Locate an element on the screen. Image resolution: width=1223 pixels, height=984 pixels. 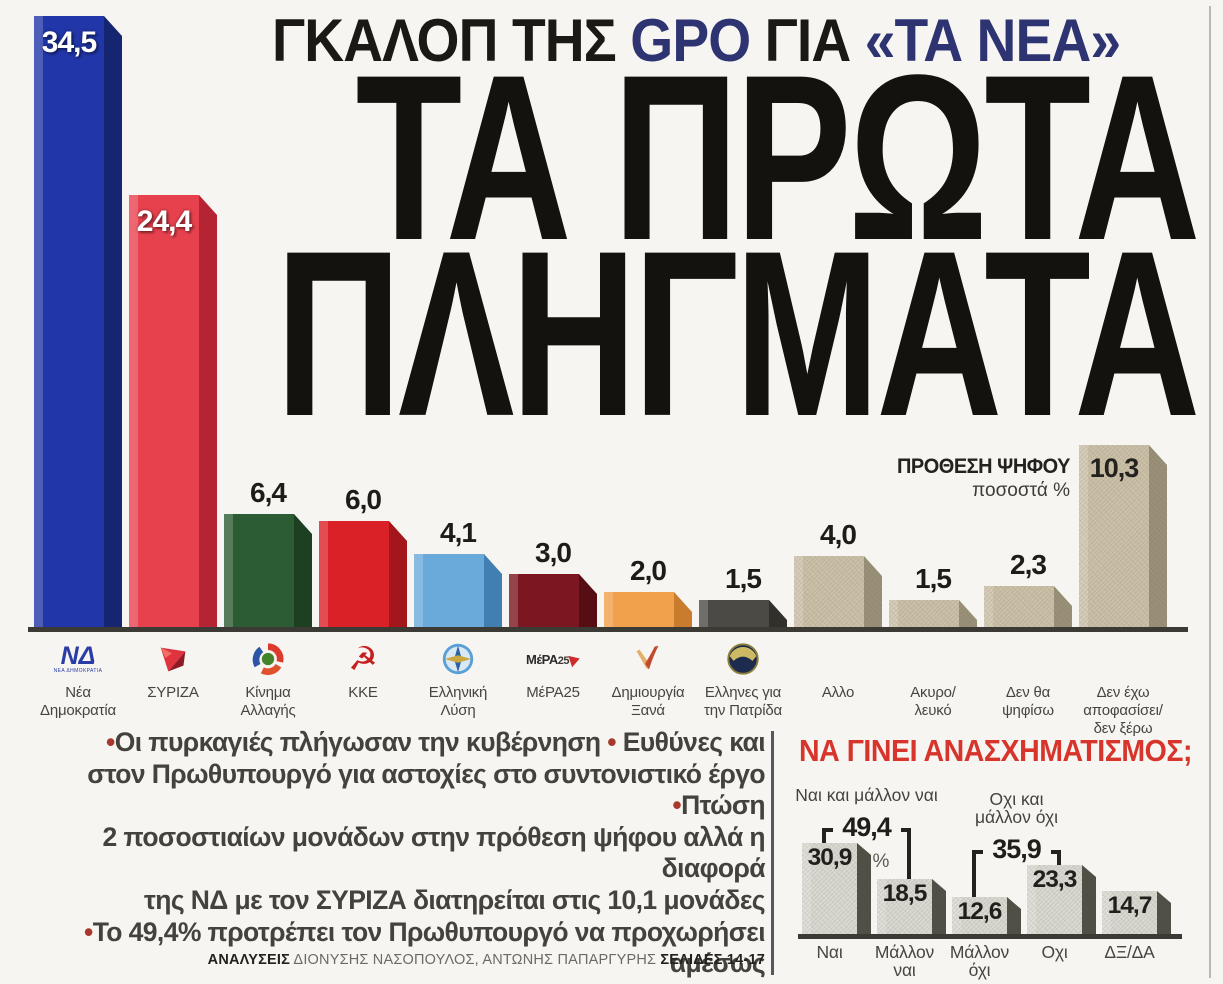
kicker-agency: GPO is located at coordinates (690, 40).